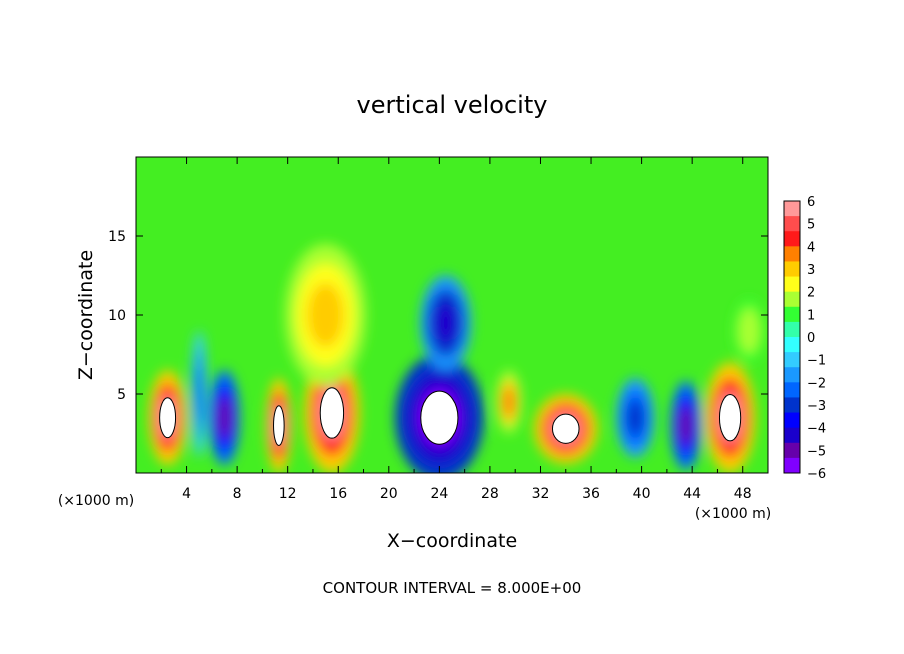  Describe the element at coordinates (591, 494) in the screenshot. I see `x-tick-label: 36` at that location.